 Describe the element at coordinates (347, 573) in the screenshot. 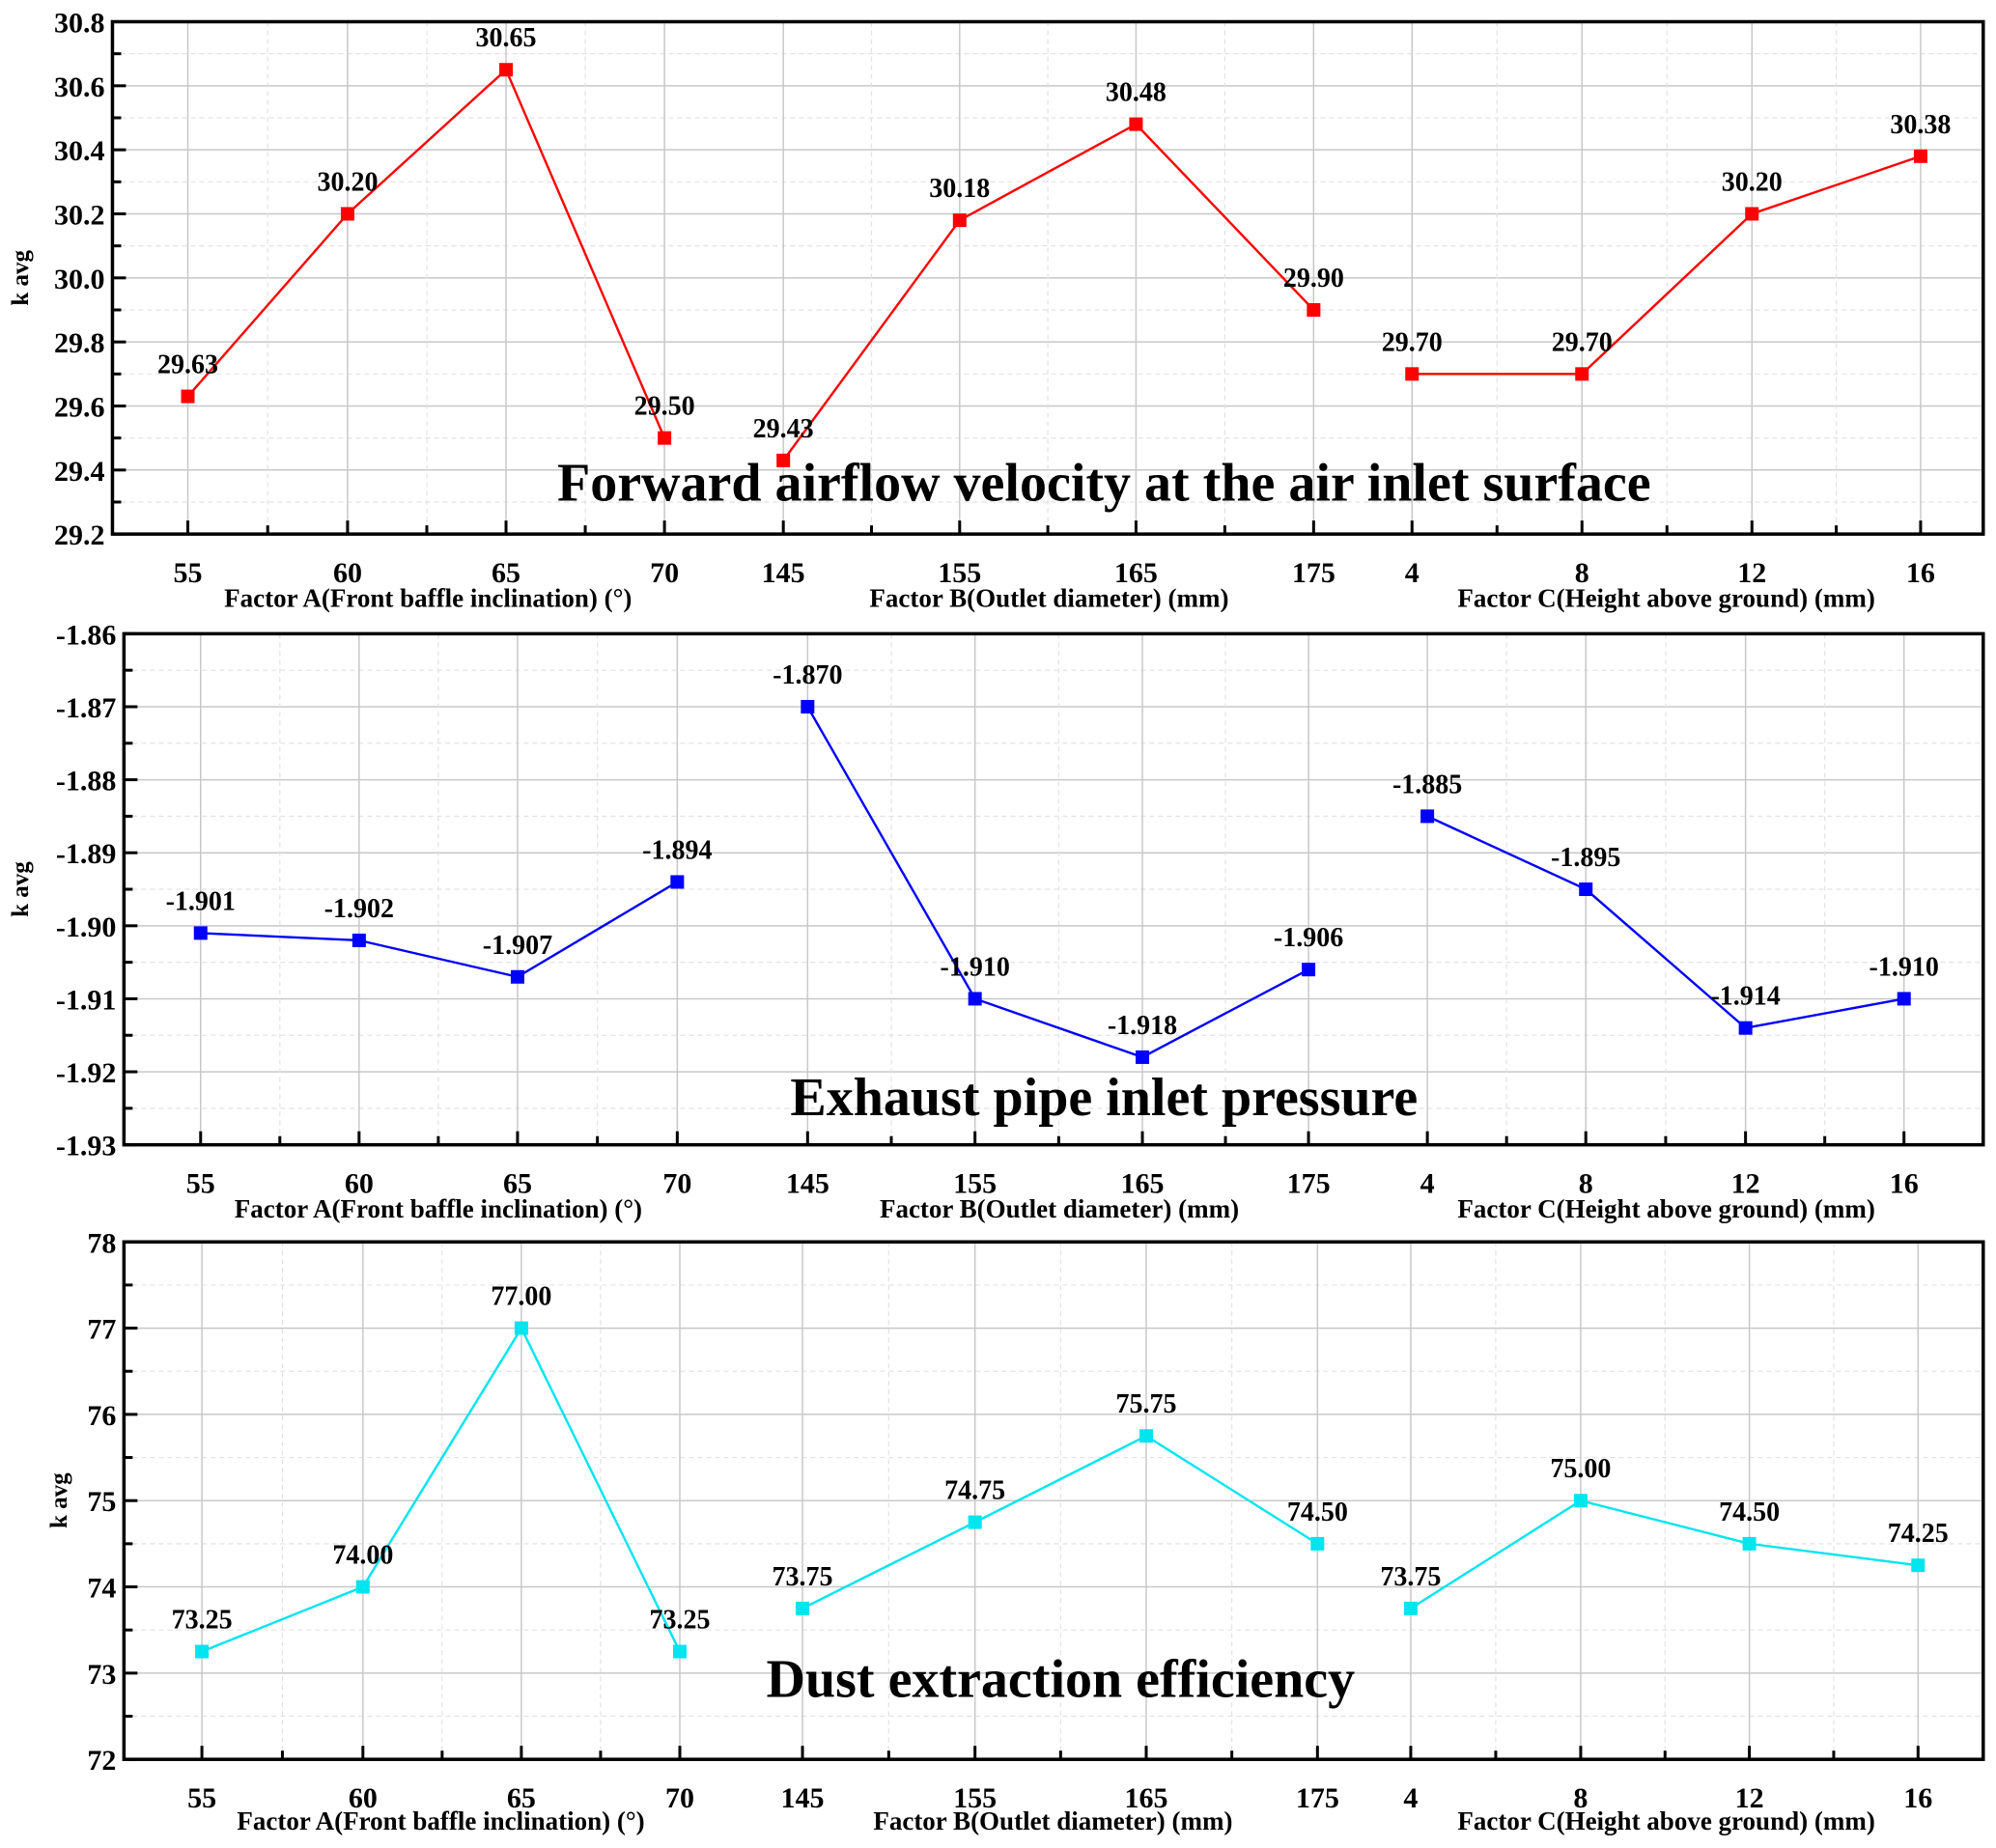

I see `x-tick-label: 60` at that location.